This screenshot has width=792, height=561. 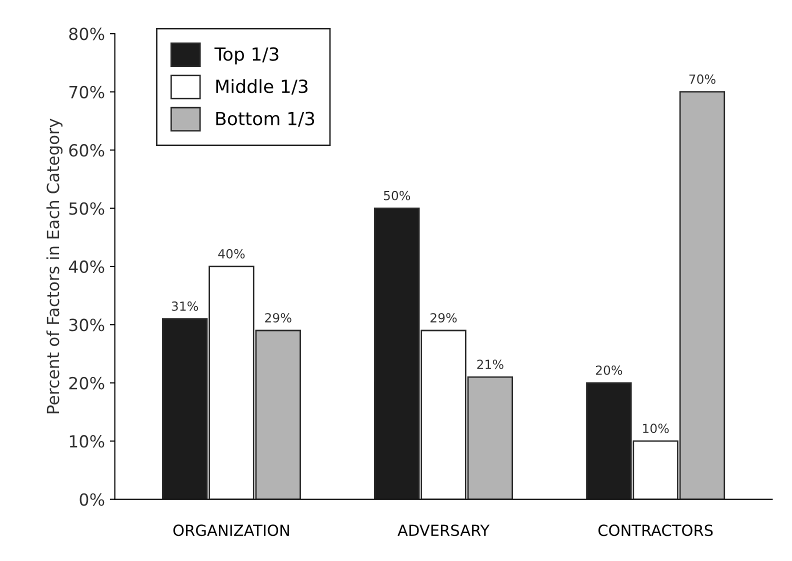 What do you see at coordinates (490, 365) in the screenshot?
I see `data-label: 21%` at bounding box center [490, 365].